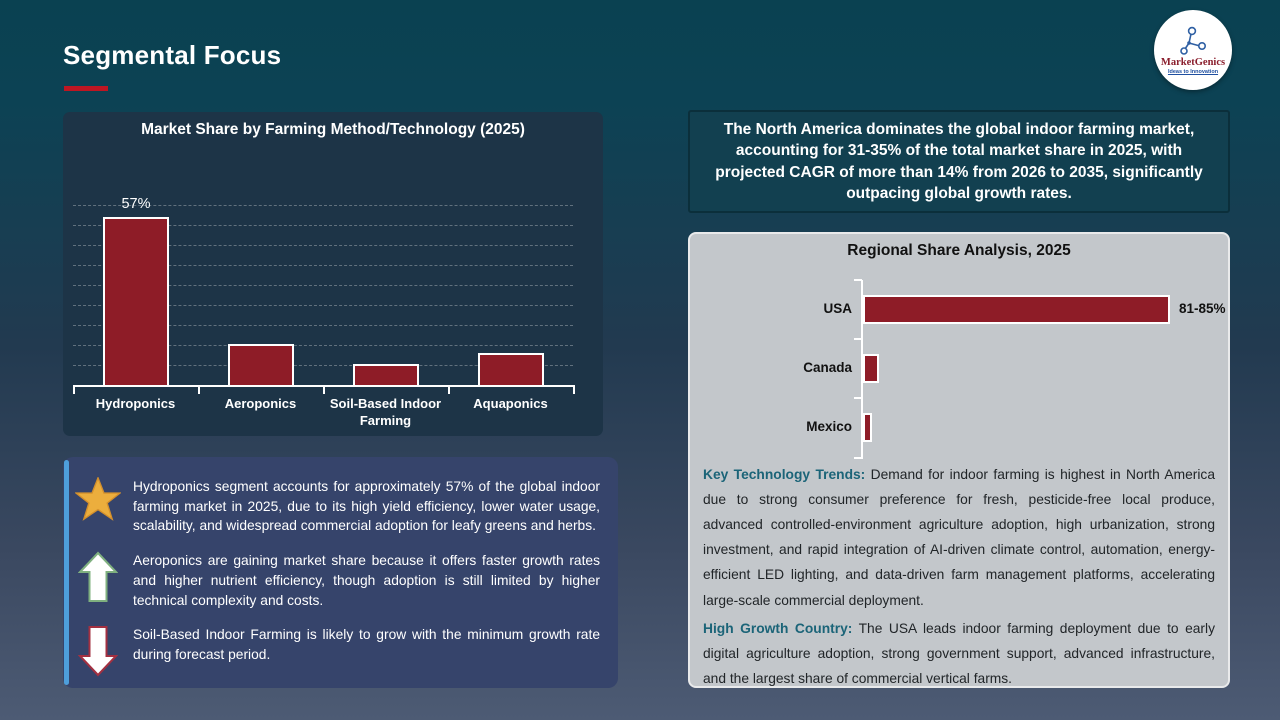 The height and width of the screenshot is (720, 1280). What do you see at coordinates (172, 55) in the screenshot?
I see `page-title: Segmental Focus` at bounding box center [172, 55].